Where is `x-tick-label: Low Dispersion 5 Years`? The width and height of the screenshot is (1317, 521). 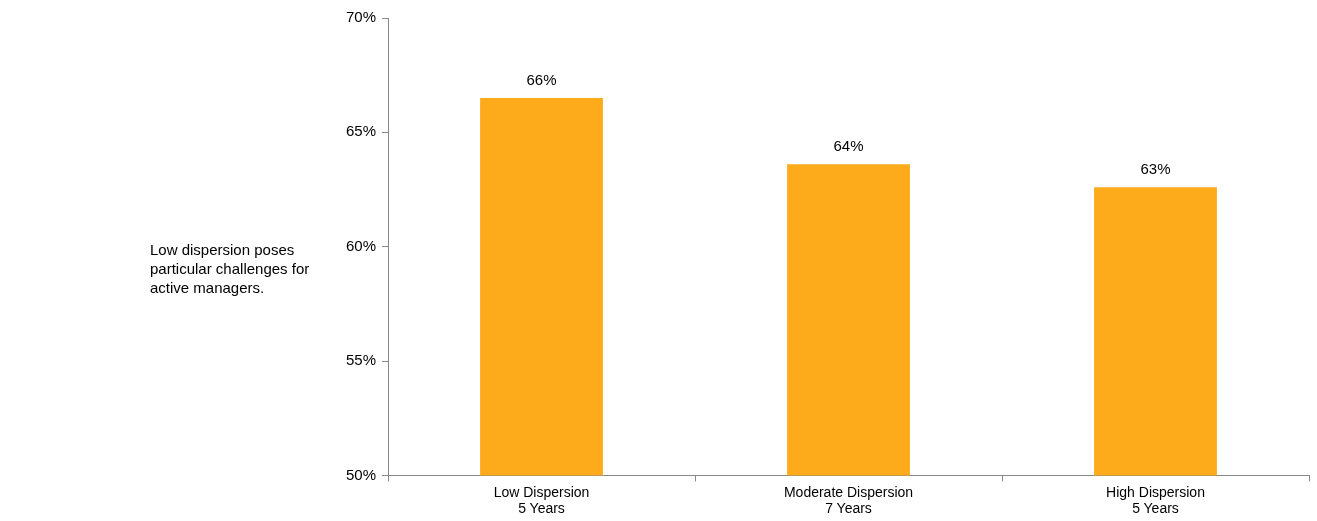
x-tick-label: Low Dispersion 5 Years is located at coordinates (541, 500).